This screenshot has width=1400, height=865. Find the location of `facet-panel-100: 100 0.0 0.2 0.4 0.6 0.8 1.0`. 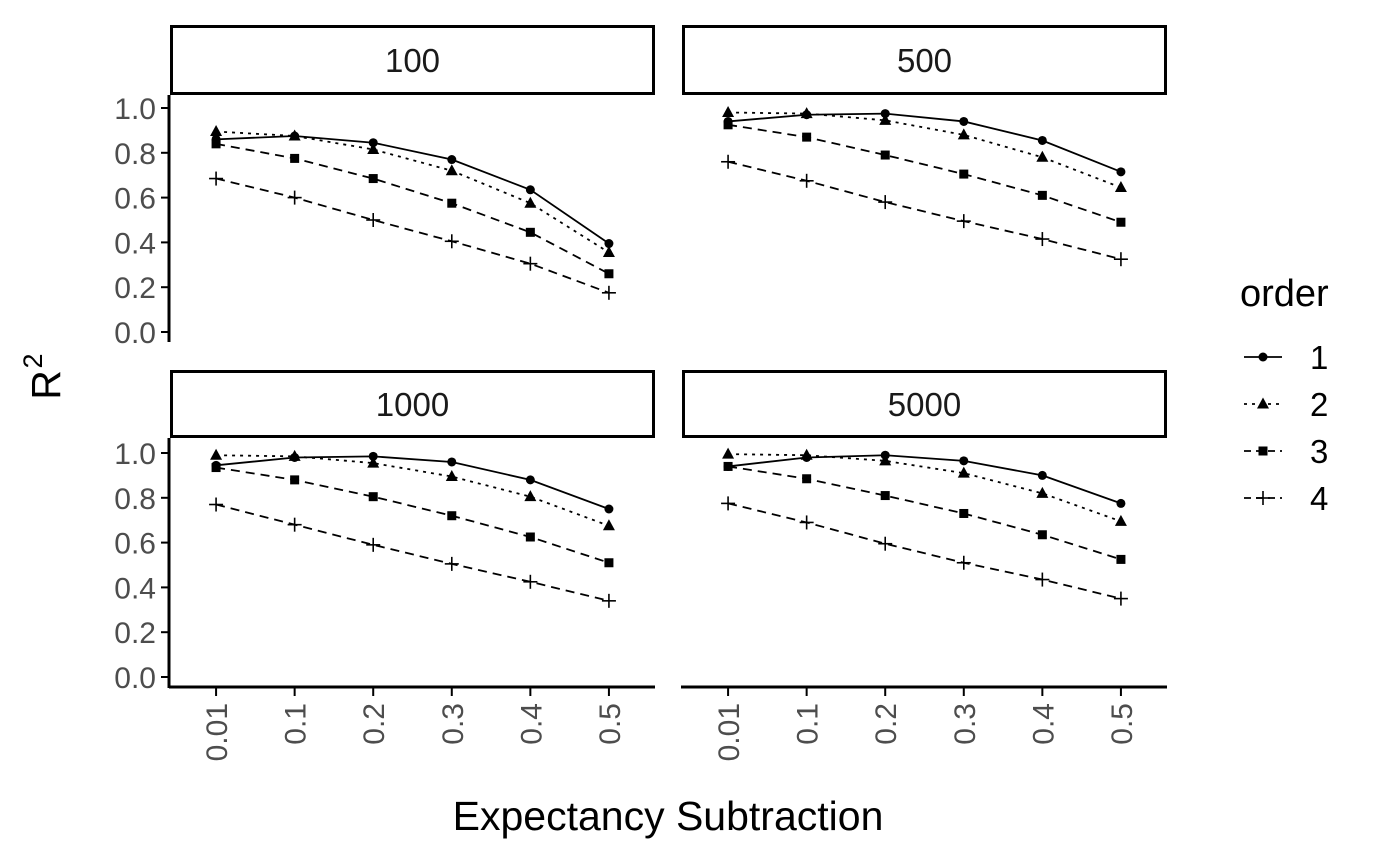

facet-panel-100: 100 0.0 0.2 0.4 0.6 0.8 1.0 is located at coordinates (384, 187).